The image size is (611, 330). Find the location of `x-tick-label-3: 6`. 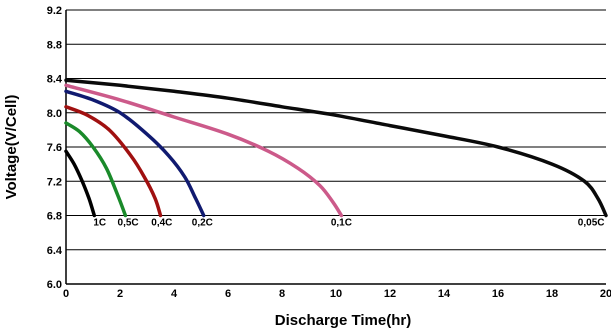

x-tick-label-3: 6 is located at coordinates (228, 294).